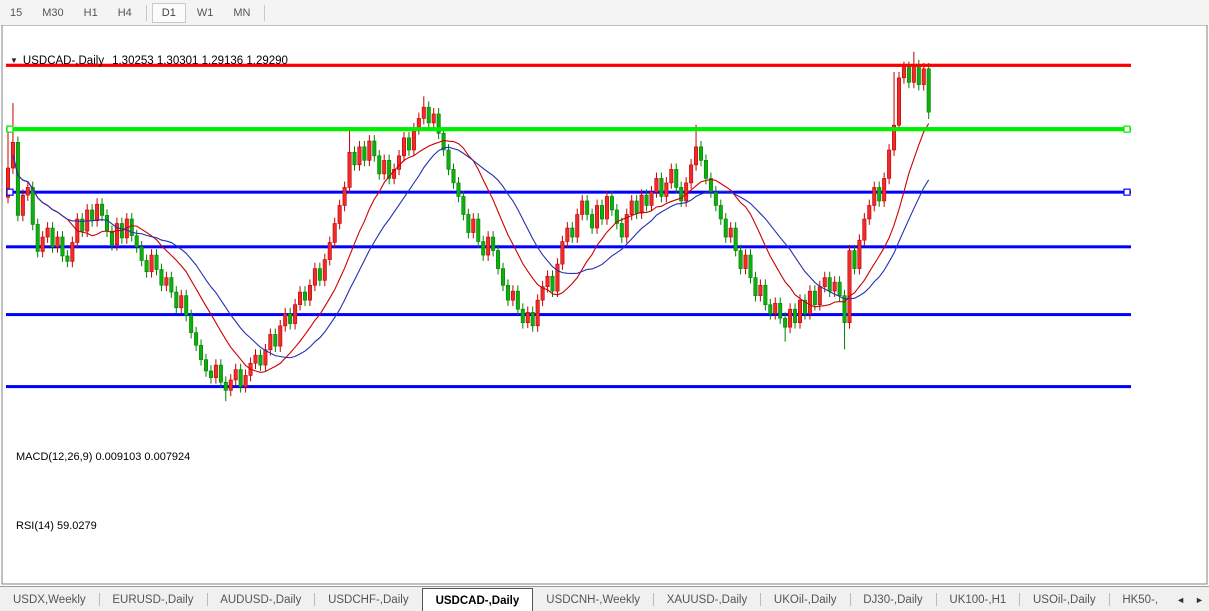  I want to click on chart-tab-xauusd-daily: XAUUSD-,Daily, so click(707, 599).